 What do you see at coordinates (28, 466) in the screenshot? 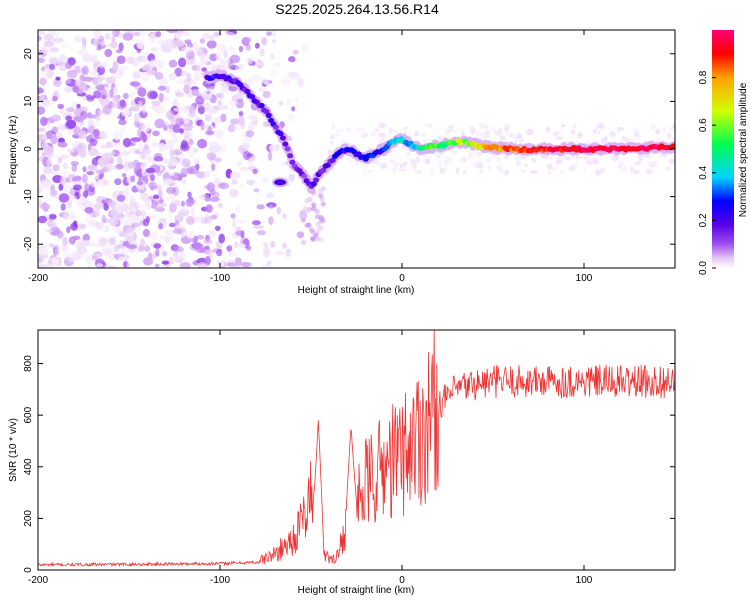
I see `snr-y-tick-label: 400` at bounding box center [28, 466].